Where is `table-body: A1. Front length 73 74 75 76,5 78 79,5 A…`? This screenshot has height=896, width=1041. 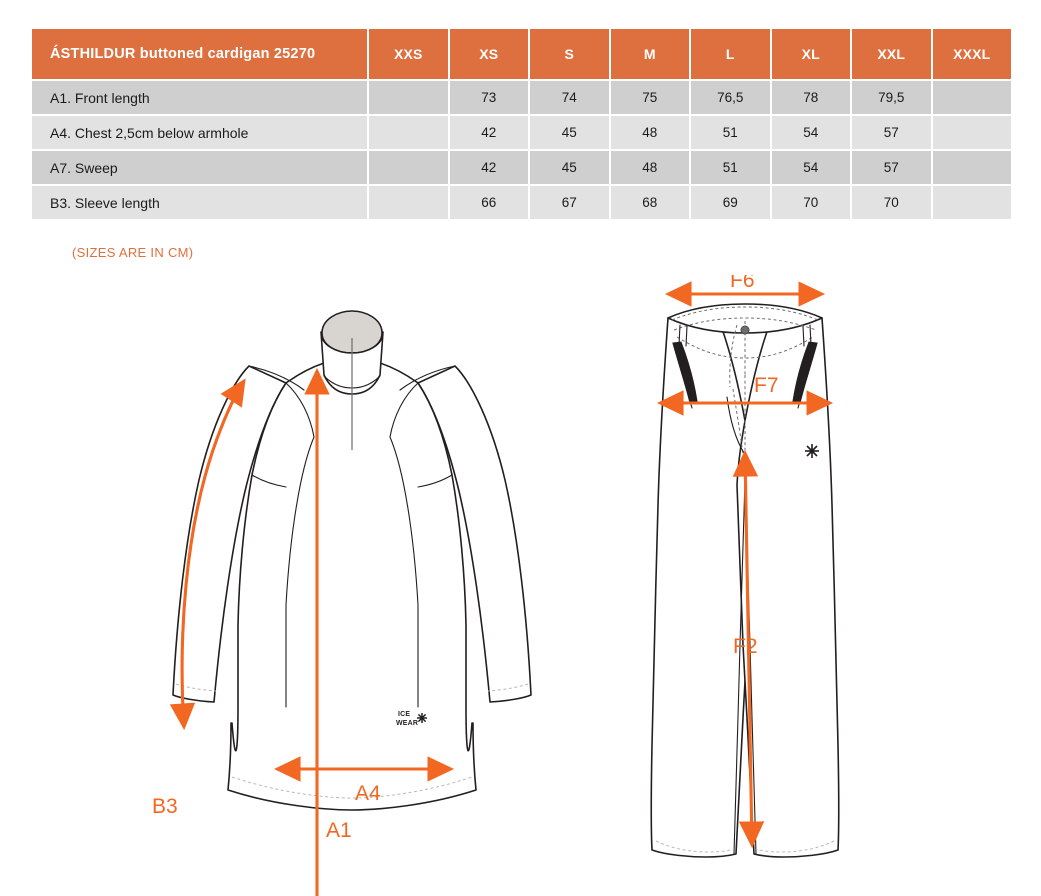 table-body: A1. Front length 73 74 75 76,5 78 79,5 A… is located at coordinates (521, 150).